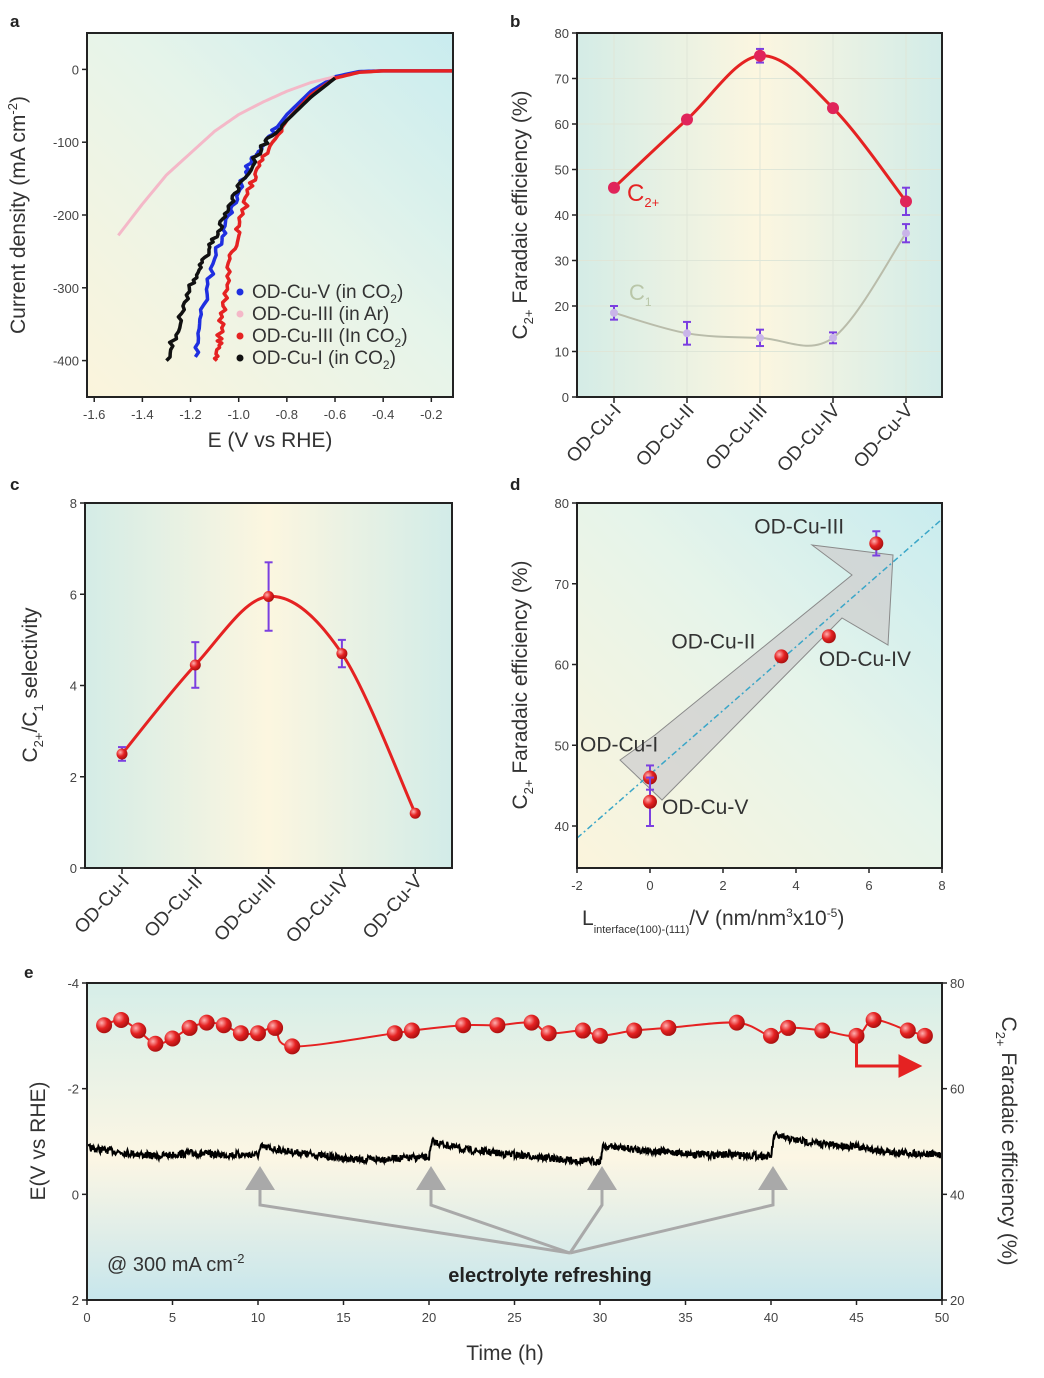 The image size is (1044, 1378). I want to click on y-tick-label: 10, so click(562, 352).